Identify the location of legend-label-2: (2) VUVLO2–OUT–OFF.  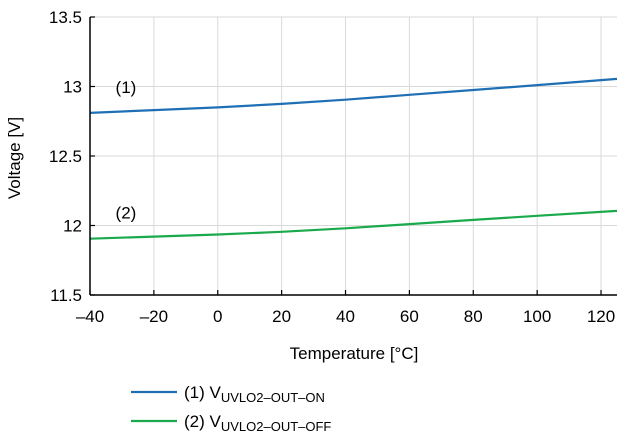
(257, 423).